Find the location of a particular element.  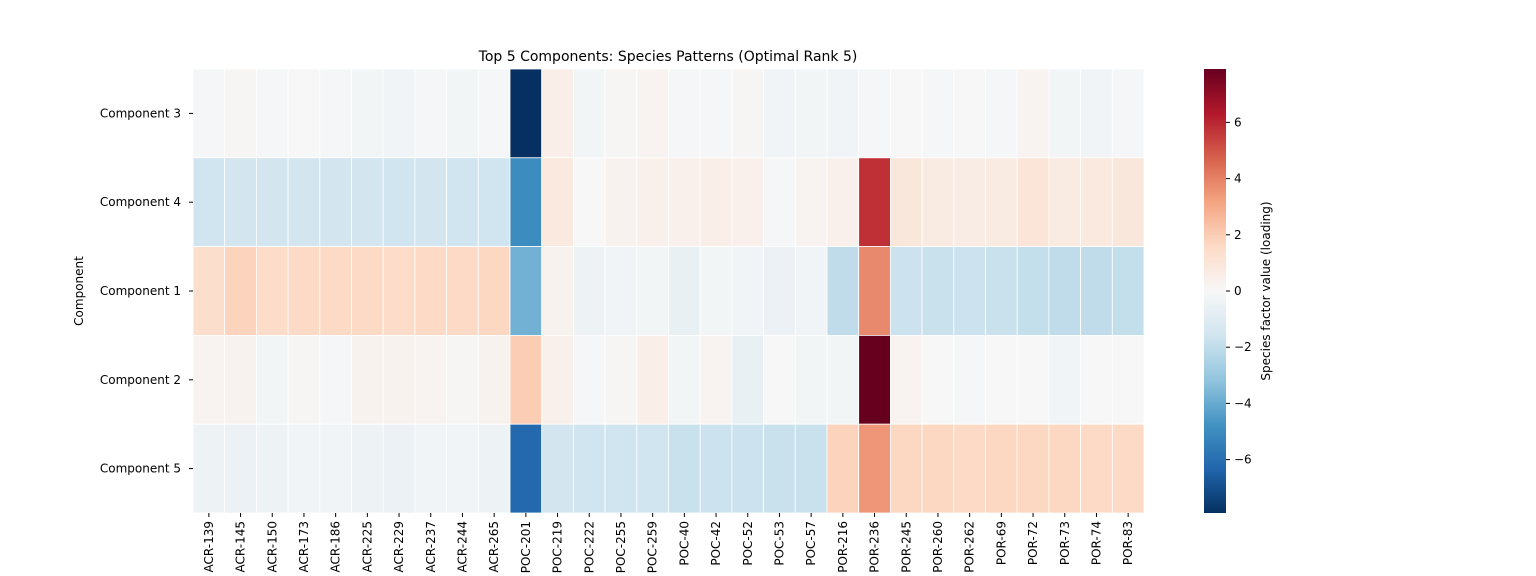

x-tick-label: ACR-225 is located at coordinates (367, 546).